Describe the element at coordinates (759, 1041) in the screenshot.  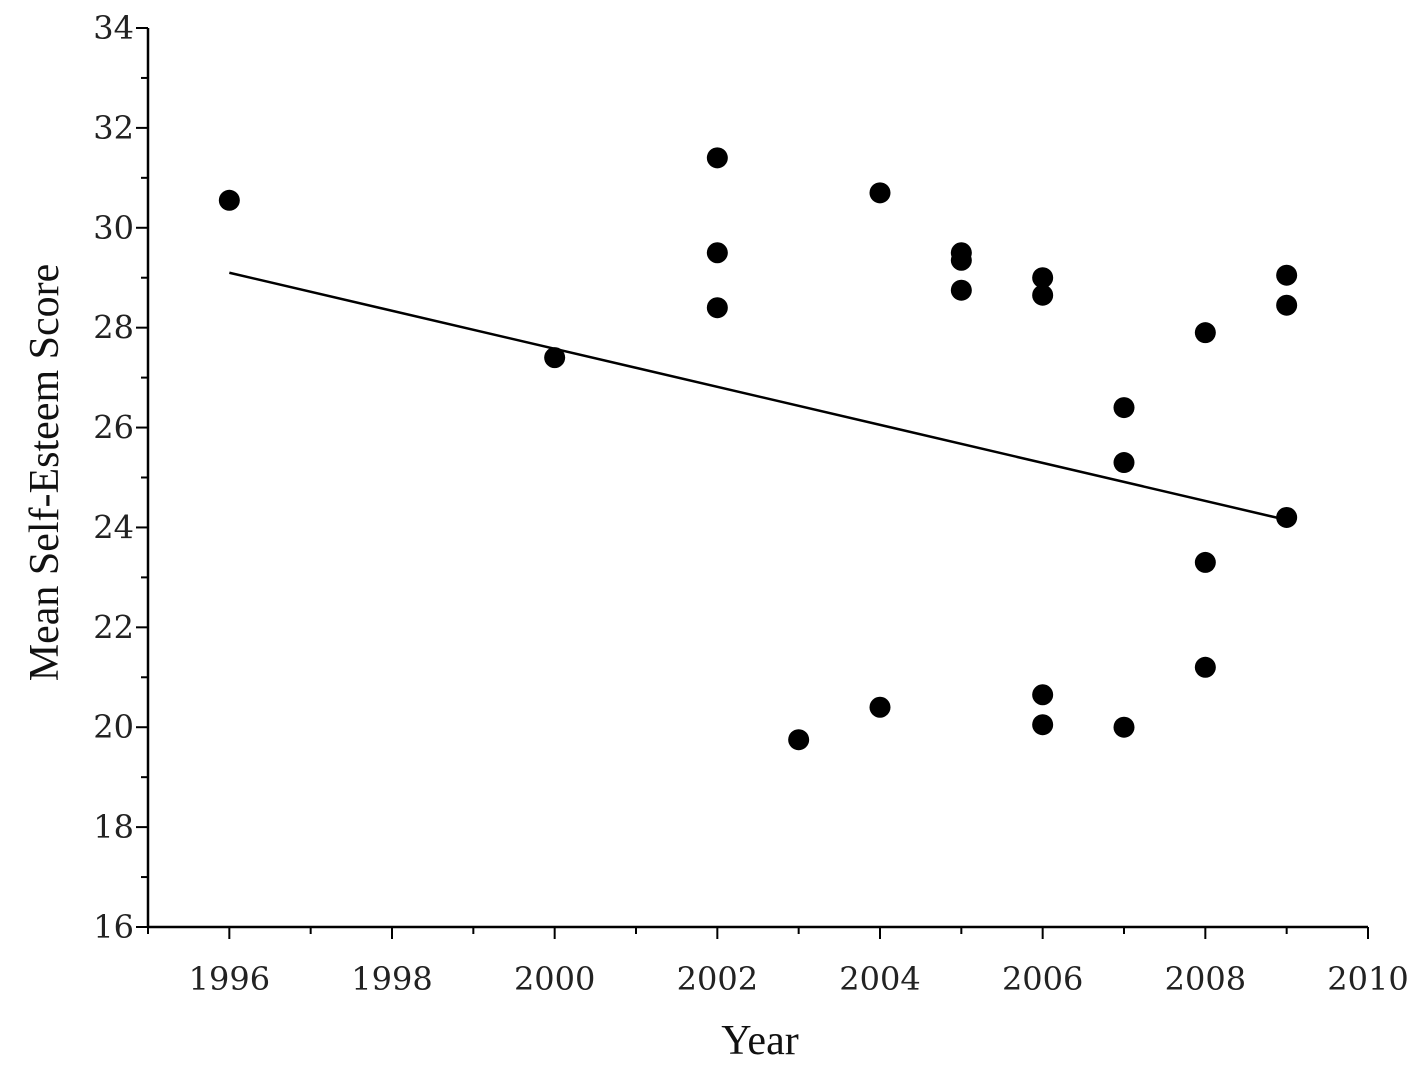
I see `x-axis-title: Year` at that location.